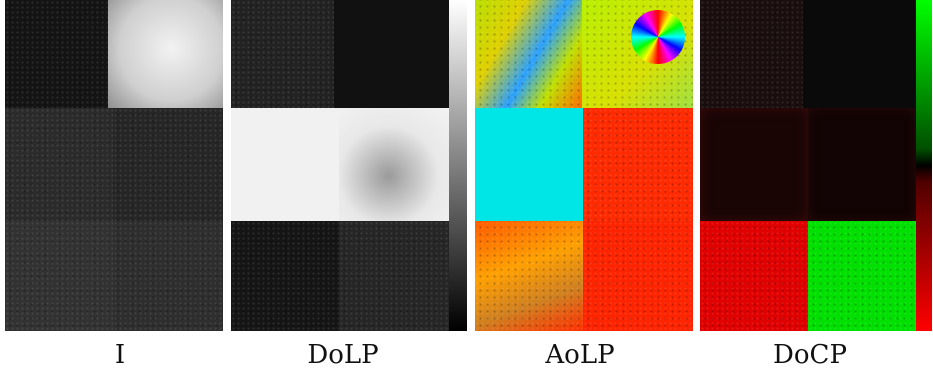  Describe the element at coordinates (638, 164) in the screenshot. I see `tile-aolp-mid-right` at that location.